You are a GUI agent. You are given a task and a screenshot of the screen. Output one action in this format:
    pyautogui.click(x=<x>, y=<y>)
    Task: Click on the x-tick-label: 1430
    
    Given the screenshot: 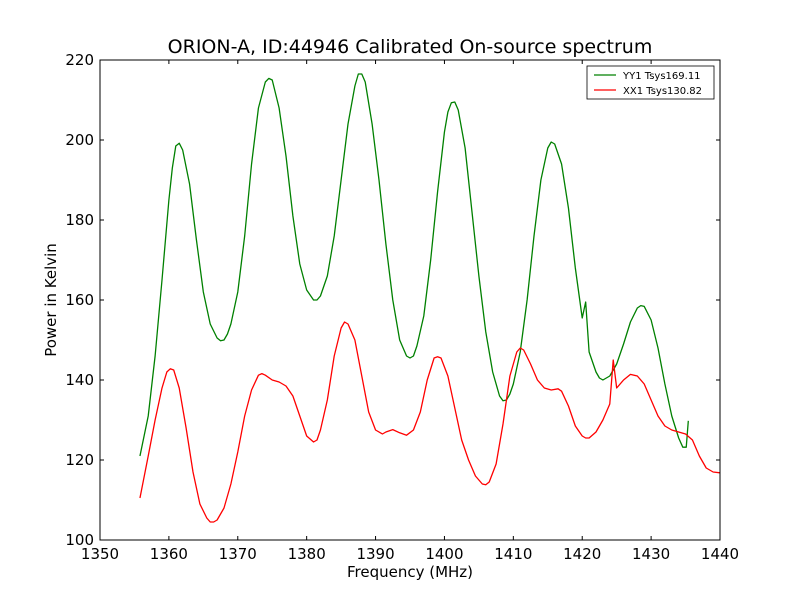 What is the action you would take?
    pyautogui.click(x=651, y=554)
    